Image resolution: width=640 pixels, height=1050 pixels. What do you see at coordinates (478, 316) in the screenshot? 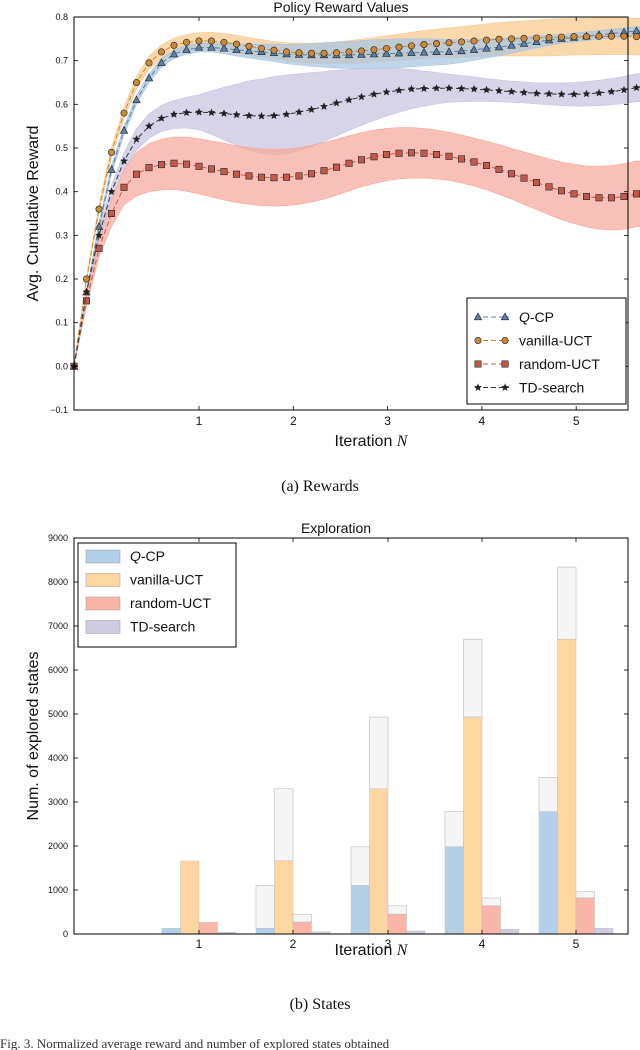
I see `legend-marker-Q-CP` at bounding box center [478, 316].